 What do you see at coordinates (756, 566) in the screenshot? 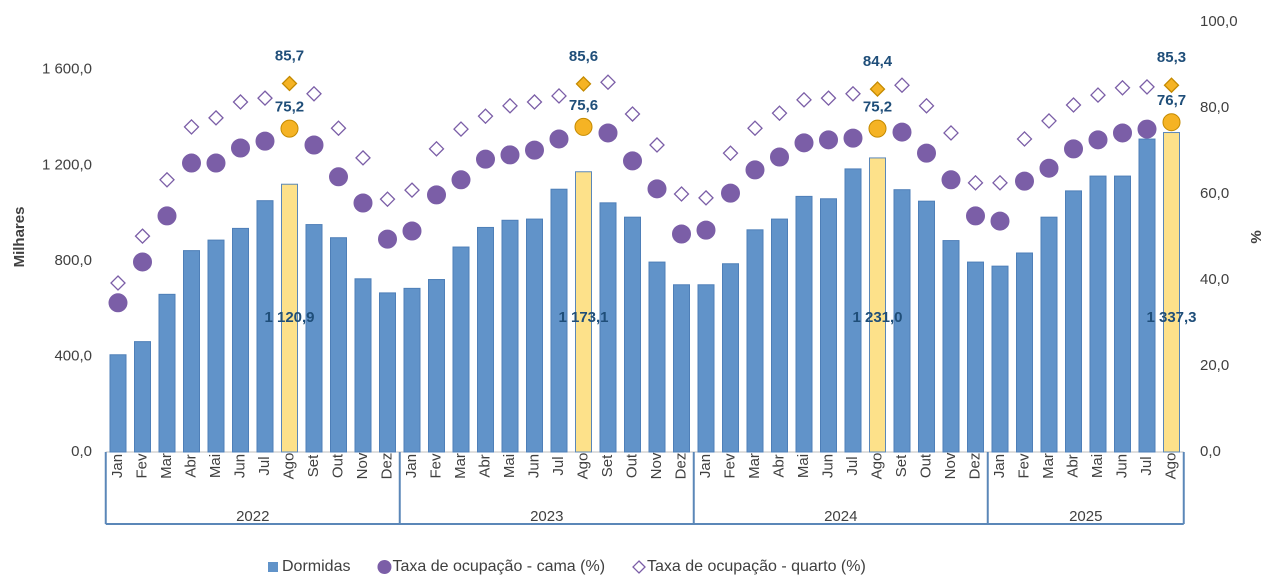
I see `legend-label: Taxa de ocupação - quarto (%)` at bounding box center [756, 566].